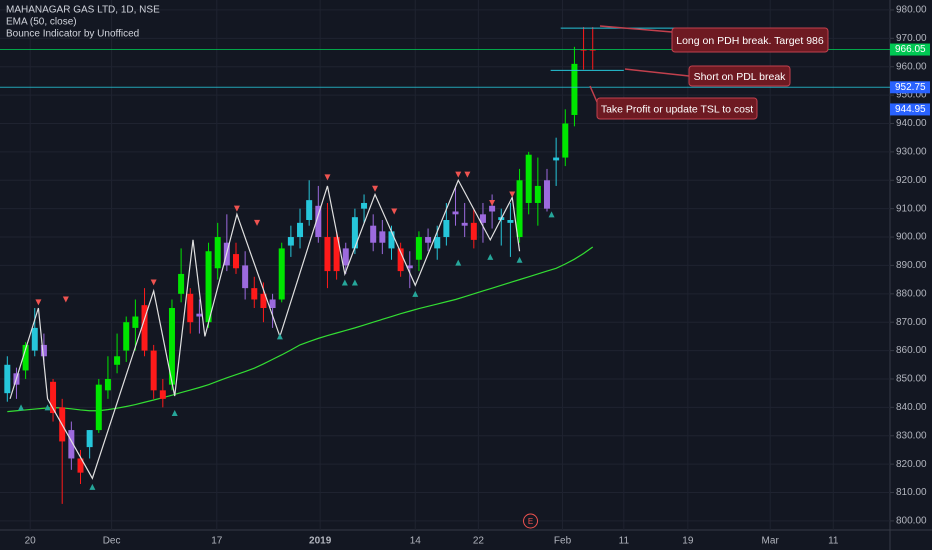 The height and width of the screenshot is (550, 932). Describe the element at coordinates (217, 541) in the screenshot. I see `x-tick-label: 17` at that location.